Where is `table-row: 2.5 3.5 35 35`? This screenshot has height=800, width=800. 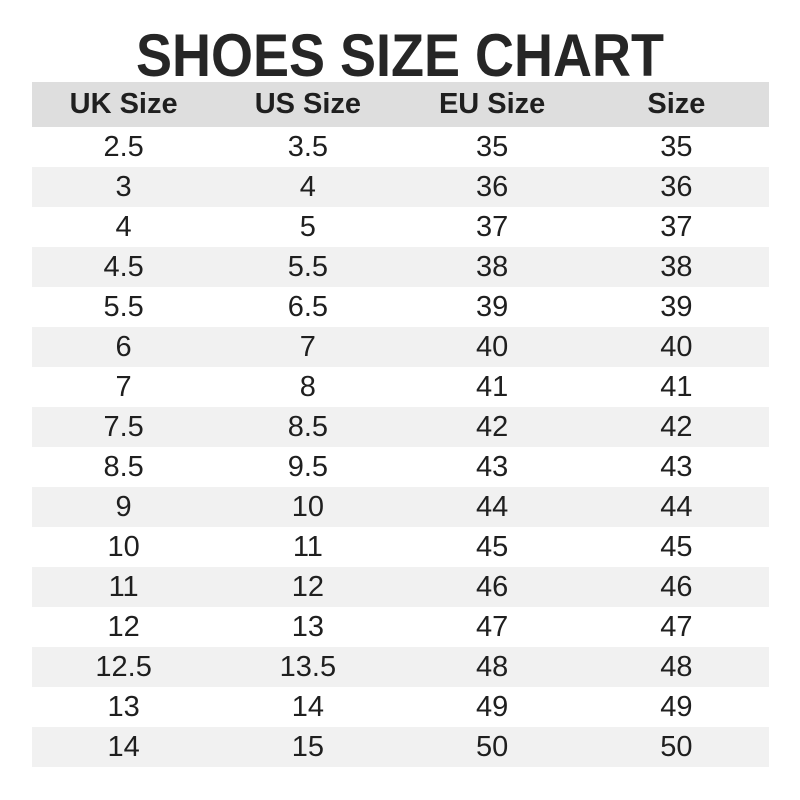 table-row: 2.5 3.5 35 35 is located at coordinates (400, 147).